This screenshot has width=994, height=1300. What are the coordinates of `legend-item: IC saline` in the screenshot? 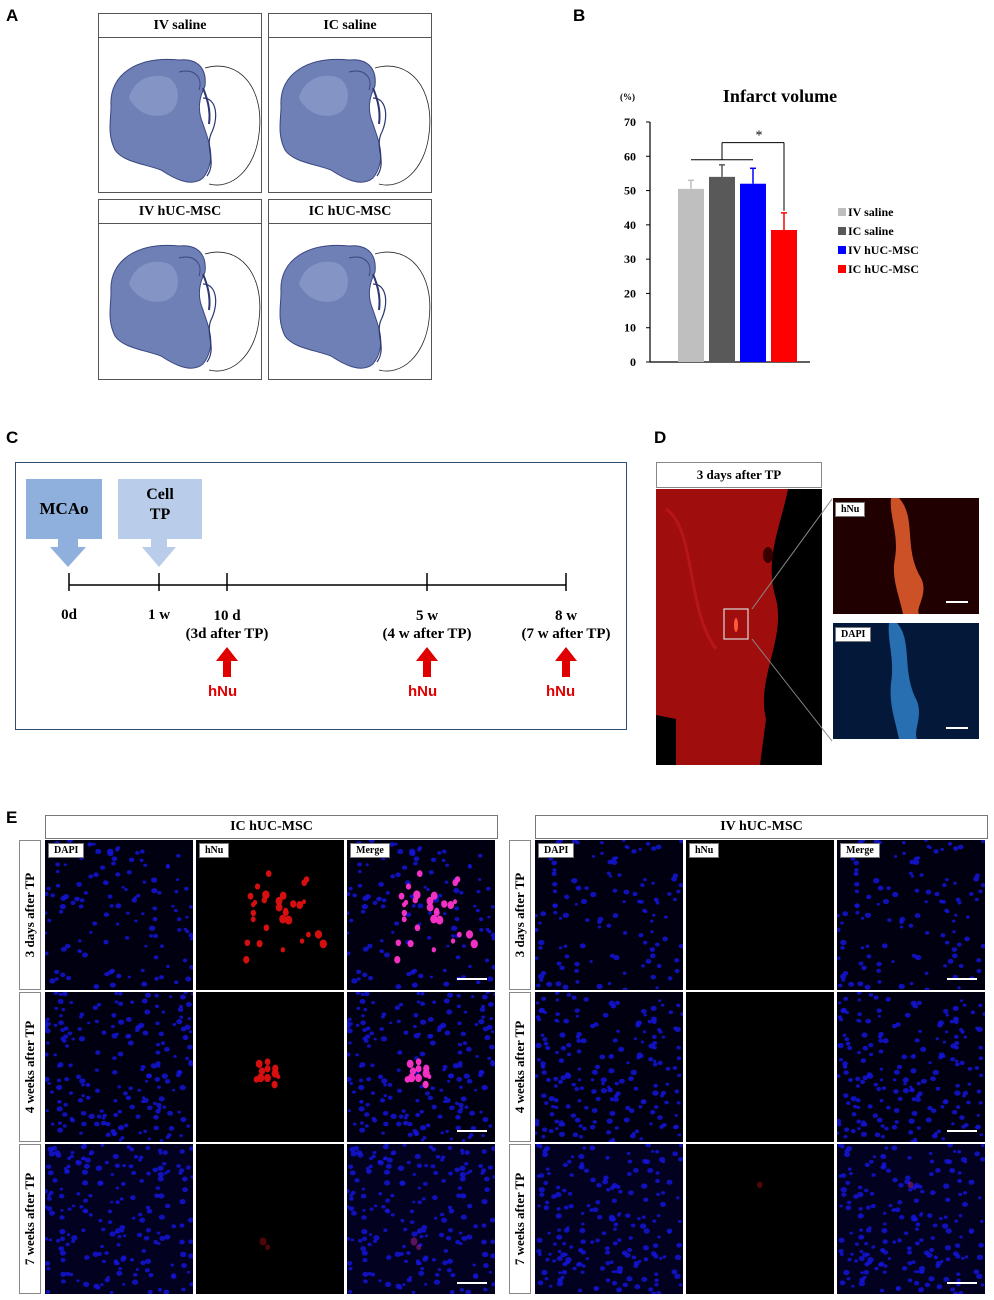 It's located at (866, 231).